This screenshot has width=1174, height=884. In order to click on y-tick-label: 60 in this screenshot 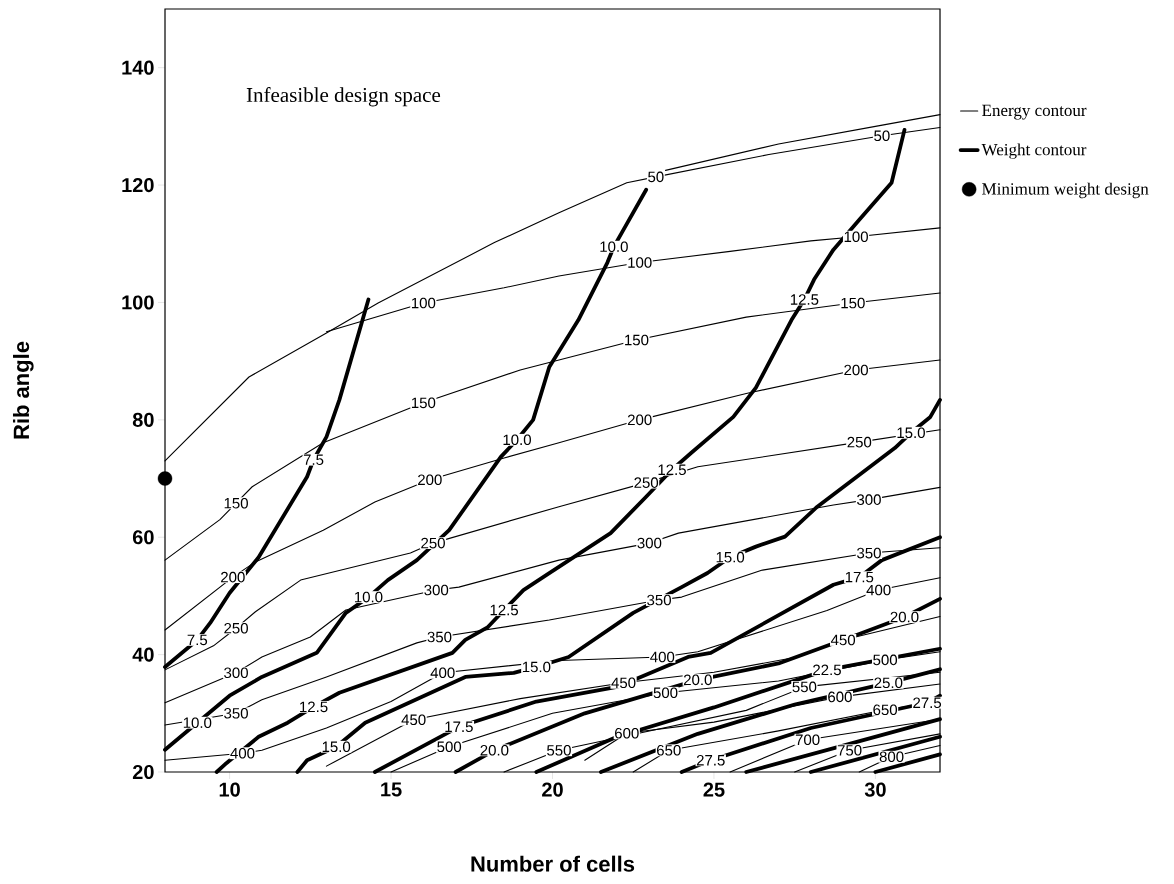, I will do `click(143, 537)`.